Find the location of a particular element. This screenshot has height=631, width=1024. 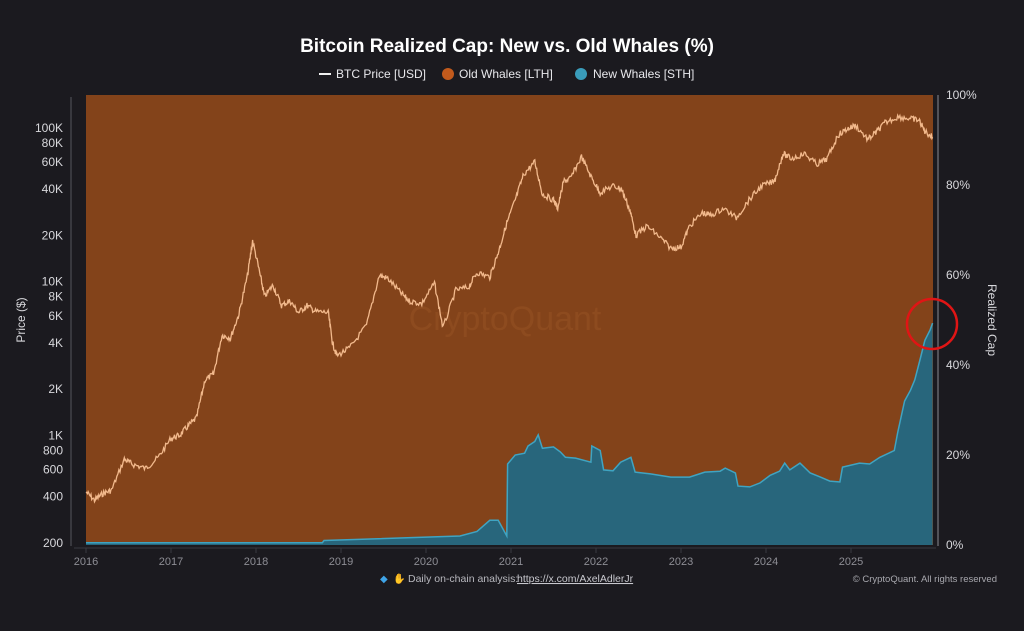

left-tick-label: 400 is located at coordinates (53, 497).